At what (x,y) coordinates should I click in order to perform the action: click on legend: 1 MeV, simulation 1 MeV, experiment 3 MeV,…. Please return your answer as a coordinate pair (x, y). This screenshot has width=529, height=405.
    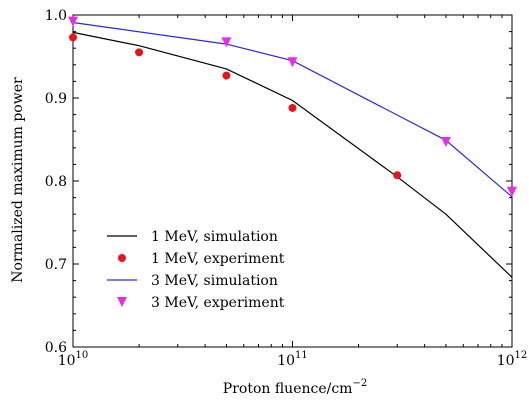
    Looking at the image, I should click on (196, 270).